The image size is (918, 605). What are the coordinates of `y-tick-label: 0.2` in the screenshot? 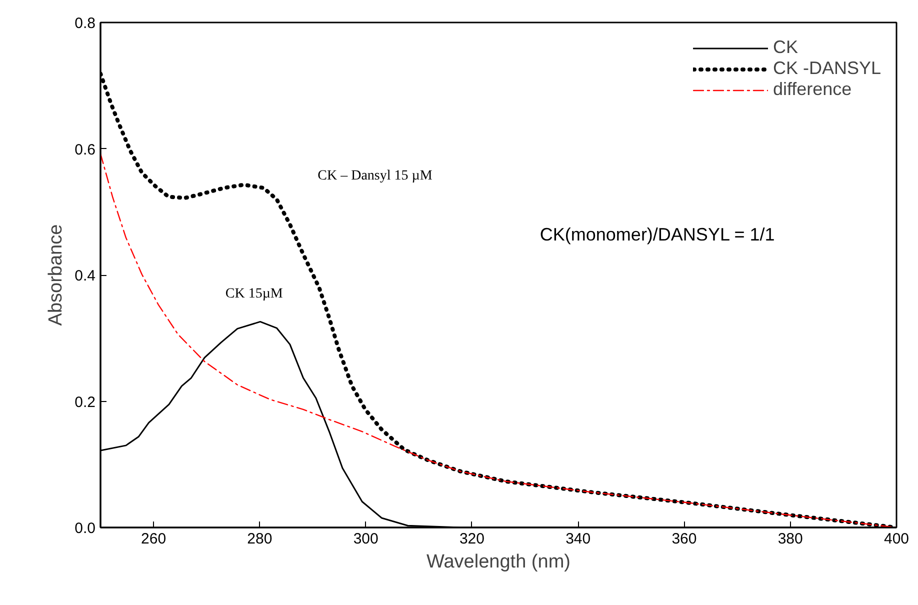 It's located at (85, 402).